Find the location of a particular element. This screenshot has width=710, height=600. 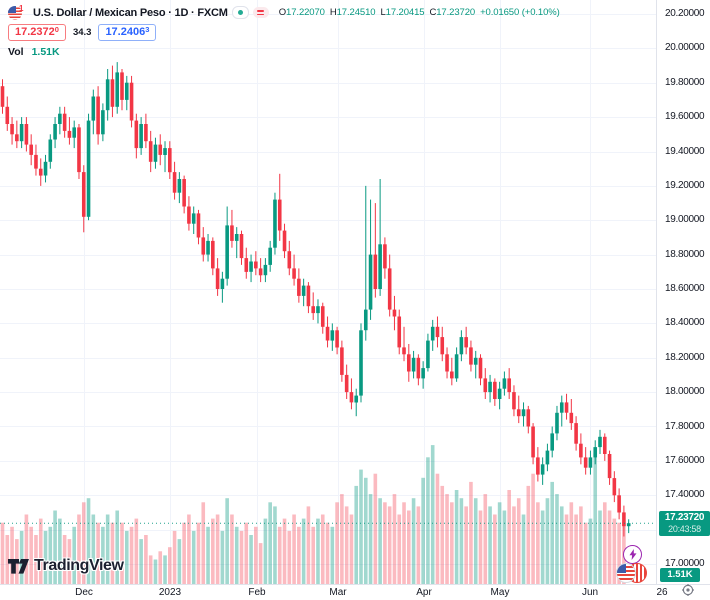

price-axis-label: 18.20000 is located at coordinates (685, 357).